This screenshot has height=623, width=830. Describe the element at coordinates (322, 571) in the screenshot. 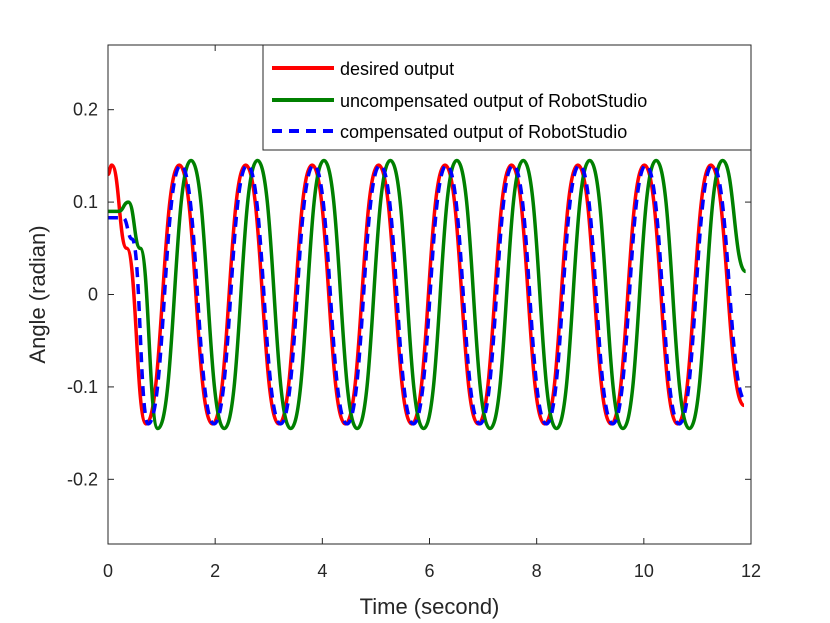

I see `x-tick-label: 4` at that location.